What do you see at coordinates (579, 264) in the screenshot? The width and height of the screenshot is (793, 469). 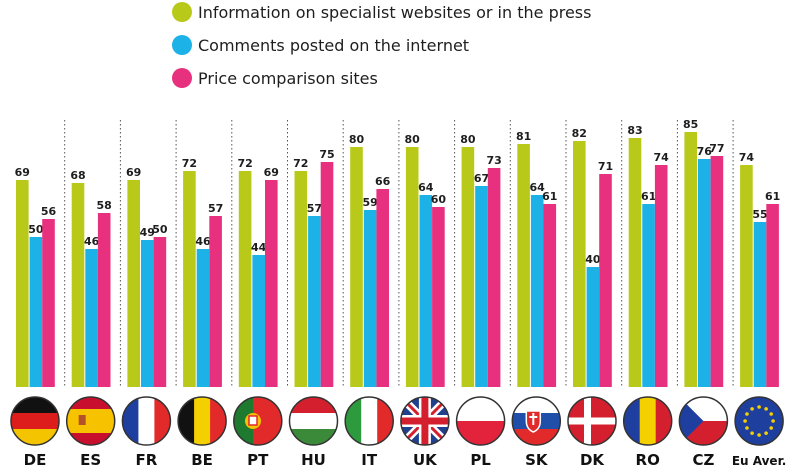 I see `bar-dk-s1` at bounding box center [579, 264].